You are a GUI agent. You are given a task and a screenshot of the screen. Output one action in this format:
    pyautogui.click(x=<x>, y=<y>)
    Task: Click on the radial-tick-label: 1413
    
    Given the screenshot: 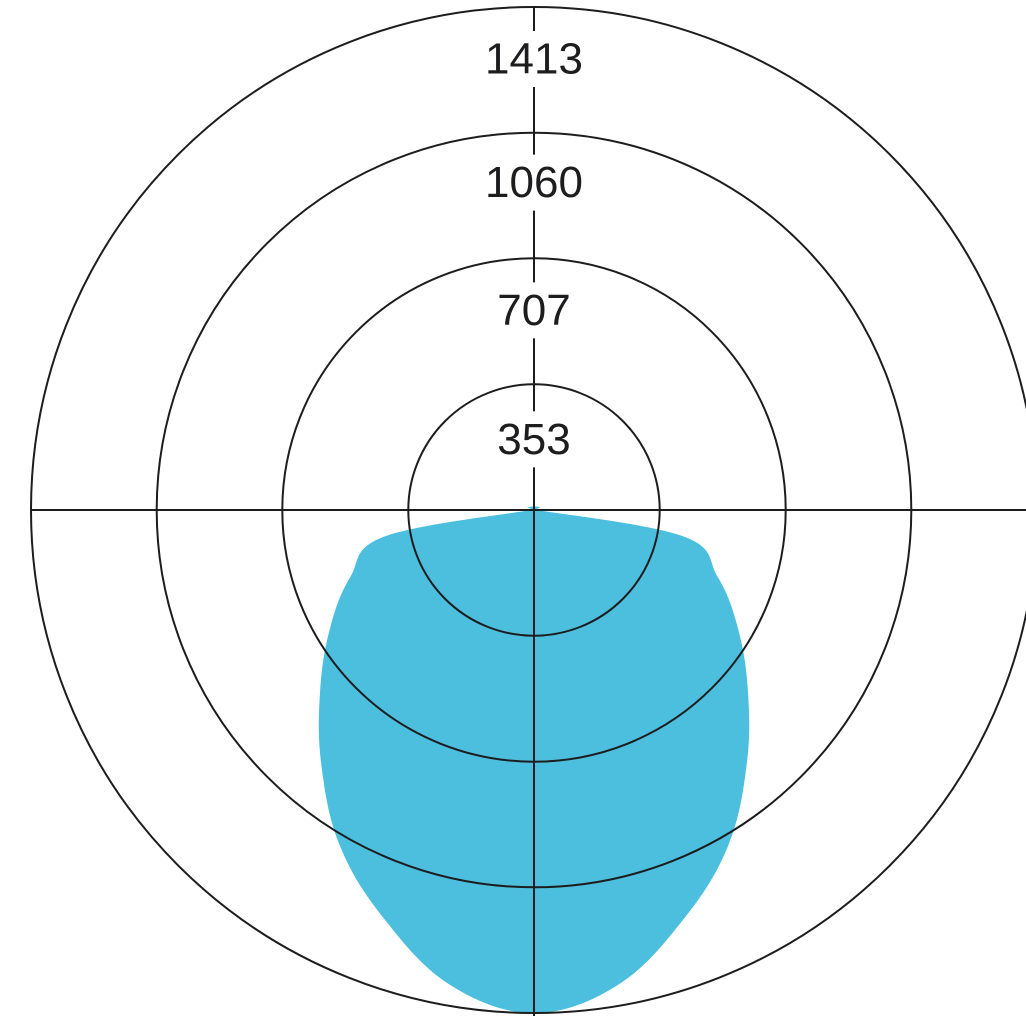 What is the action you would take?
    pyautogui.click(x=534, y=59)
    